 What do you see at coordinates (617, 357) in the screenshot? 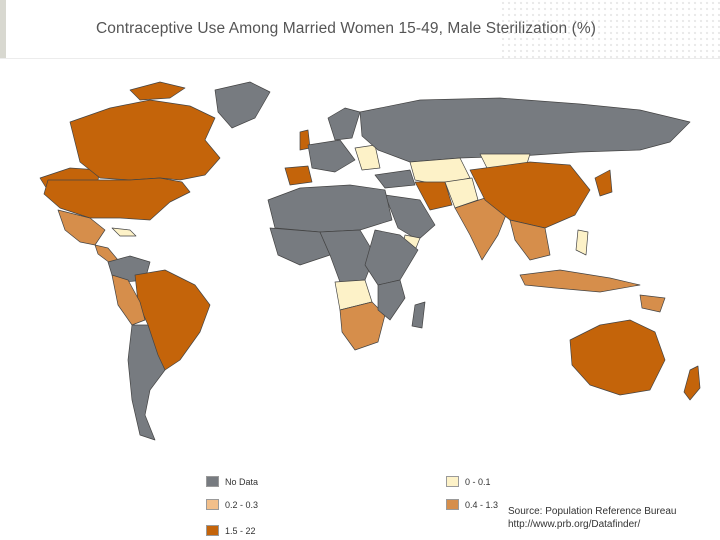
I see `region-australia` at bounding box center [617, 357].